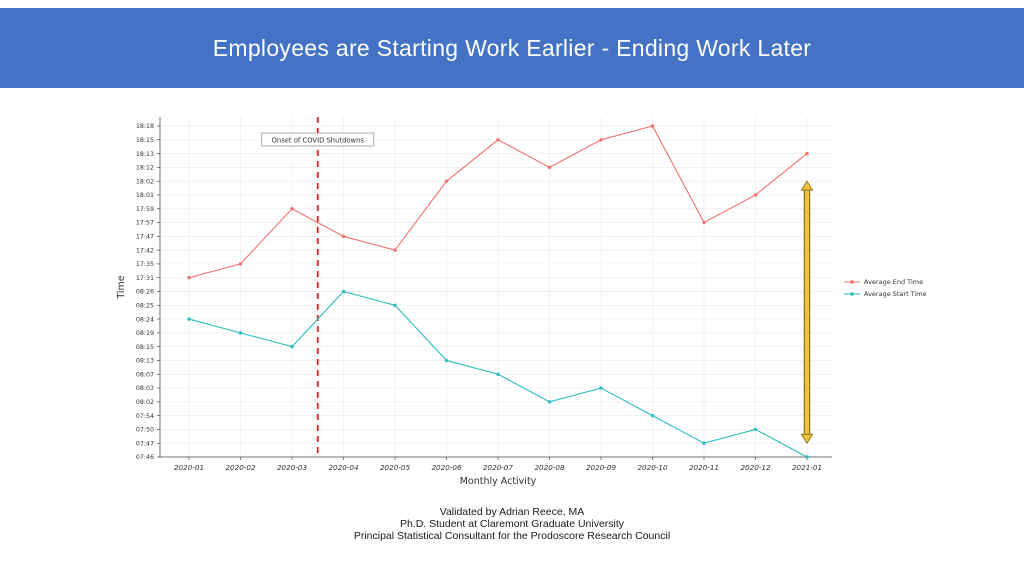  What do you see at coordinates (145, 430) in the screenshot?
I see `y-tick-label: 07:50` at bounding box center [145, 430].